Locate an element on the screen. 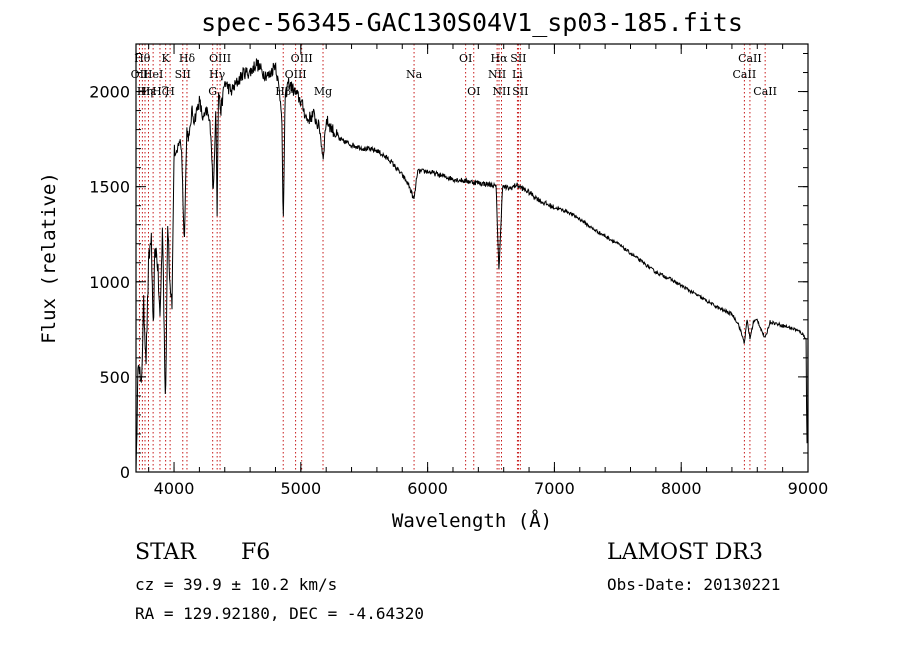 The height and width of the screenshot is (649, 900). spectral-line-label-12: OIII is located at coordinates (220, 58).